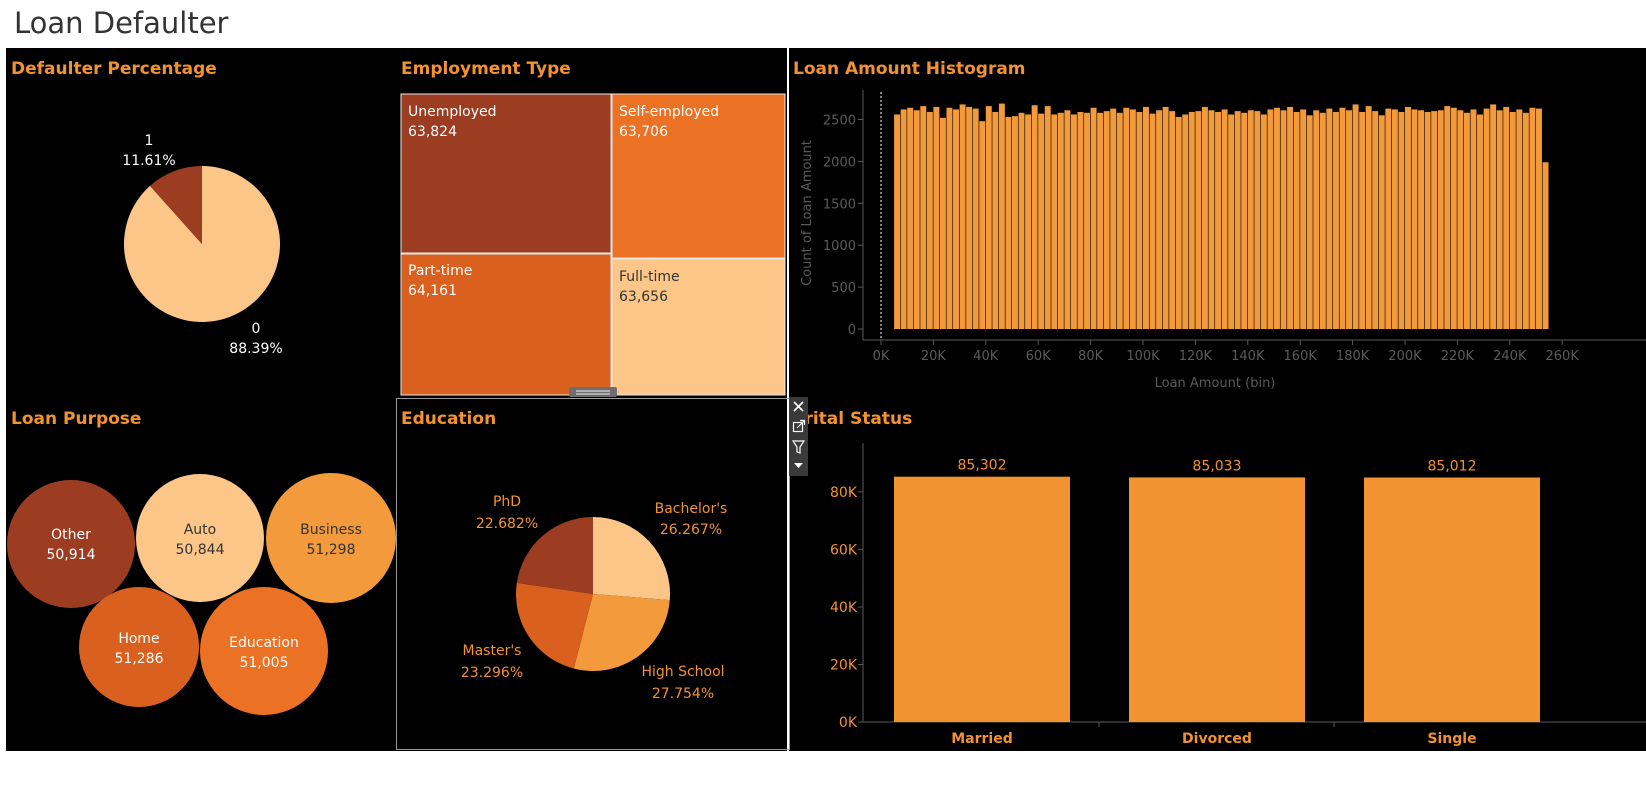 The height and width of the screenshot is (793, 1646). I want to click on resize-handle-icon, so click(593, 392).